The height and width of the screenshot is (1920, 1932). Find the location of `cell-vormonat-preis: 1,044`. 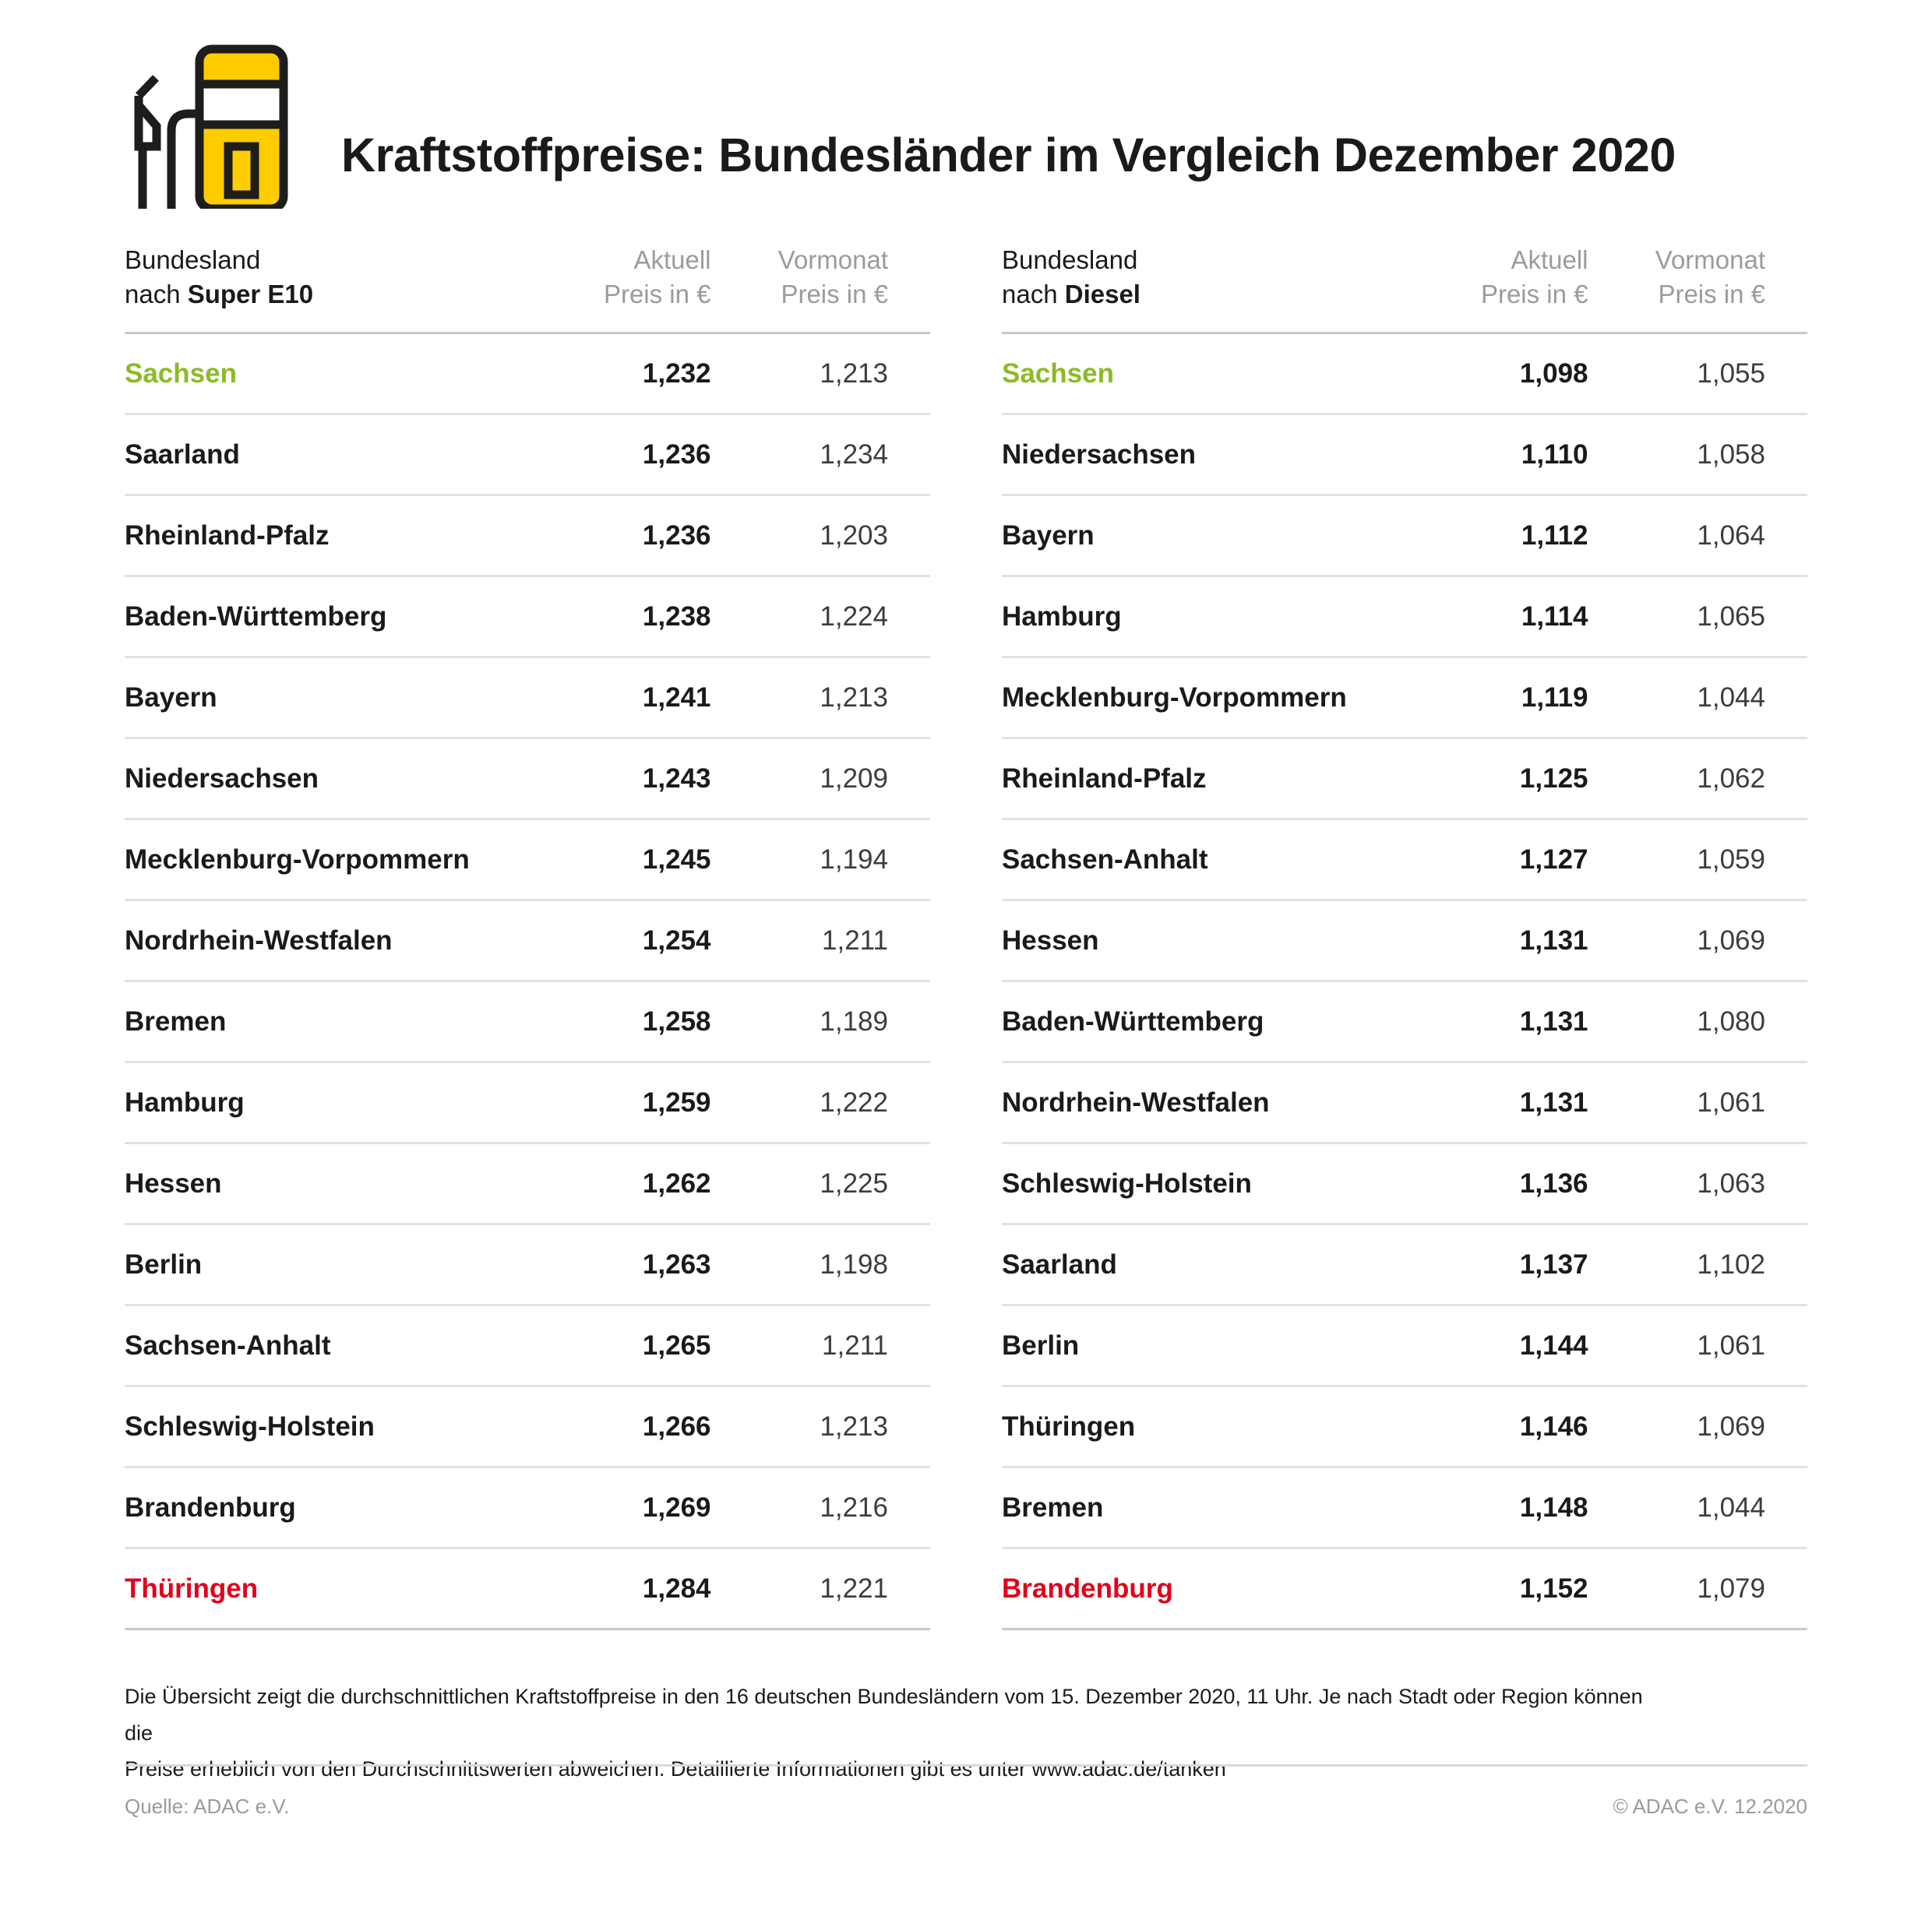

cell-vormonat-preis: 1,044 is located at coordinates (1719, 1507).